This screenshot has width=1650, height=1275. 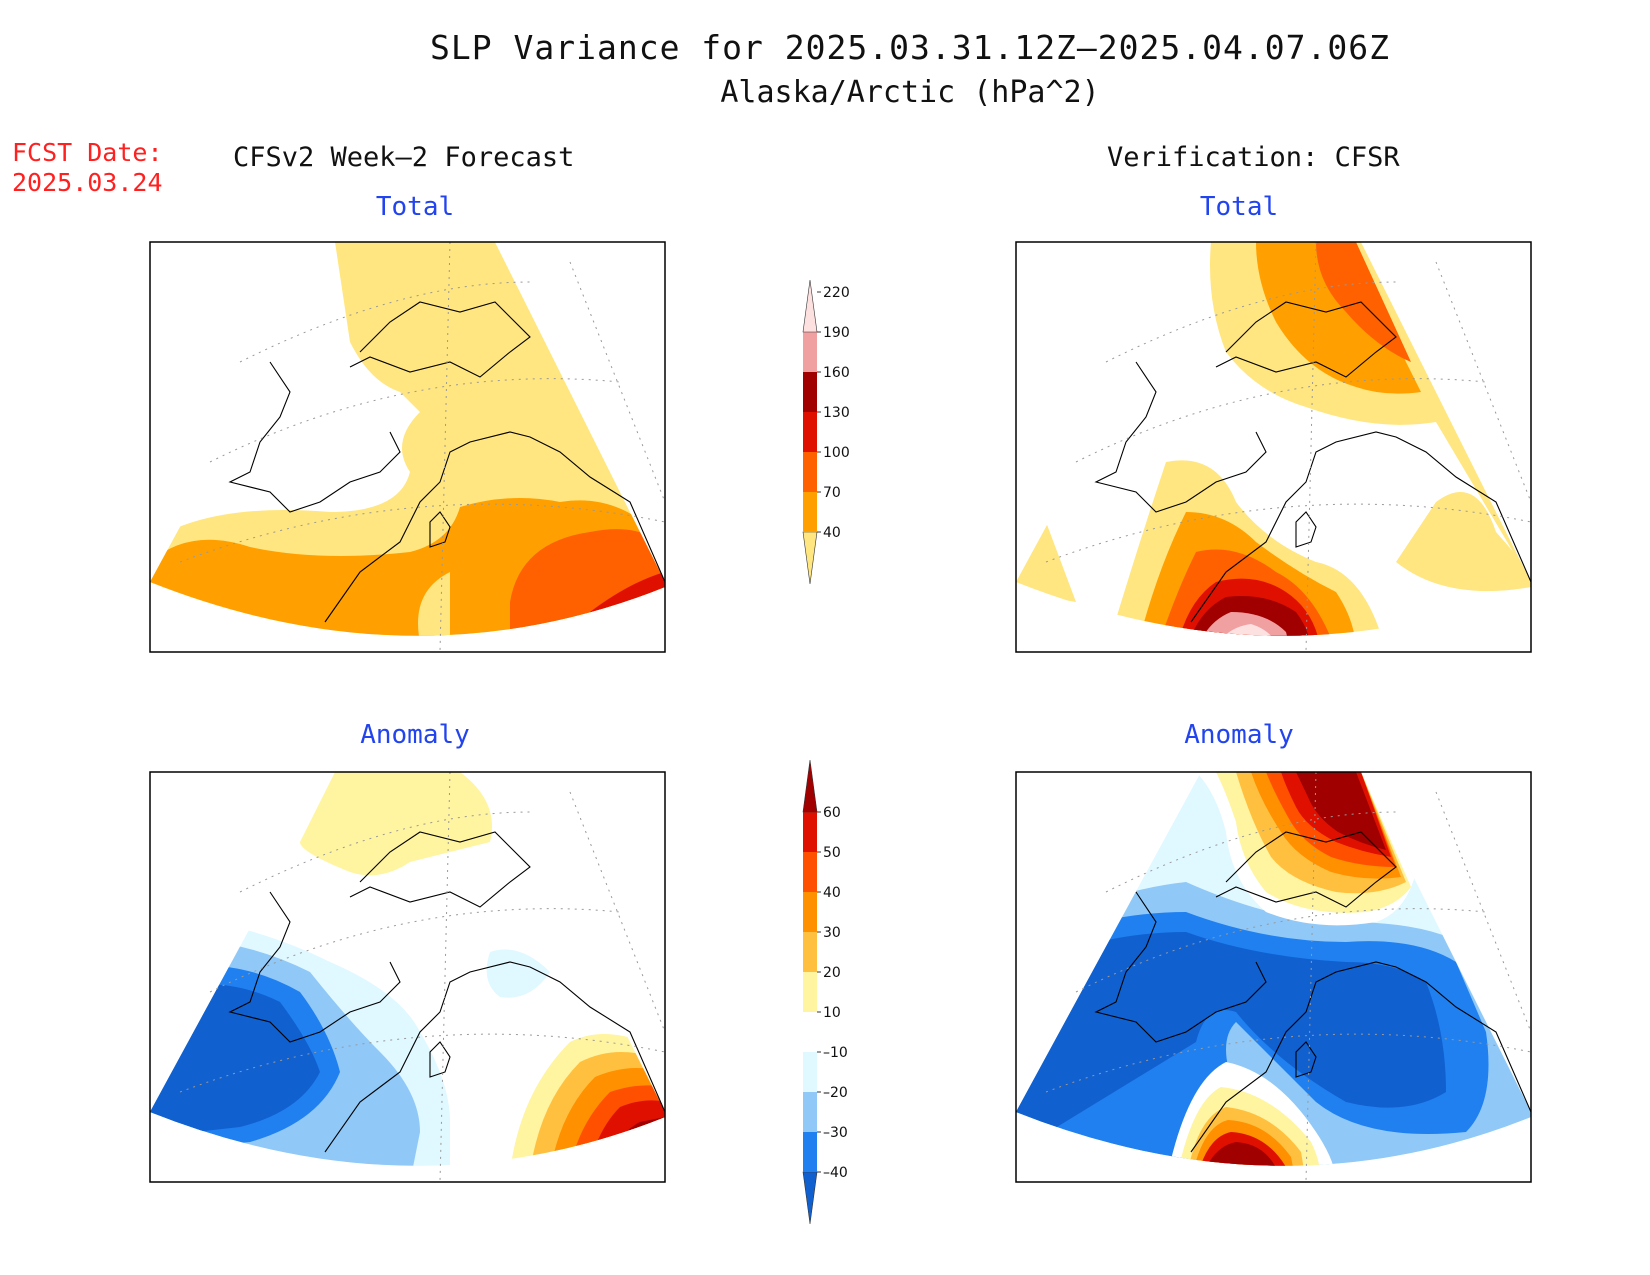 What do you see at coordinates (87, 182) in the screenshot?
I see `fcst-date-value: 2025.03.24` at bounding box center [87, 182].